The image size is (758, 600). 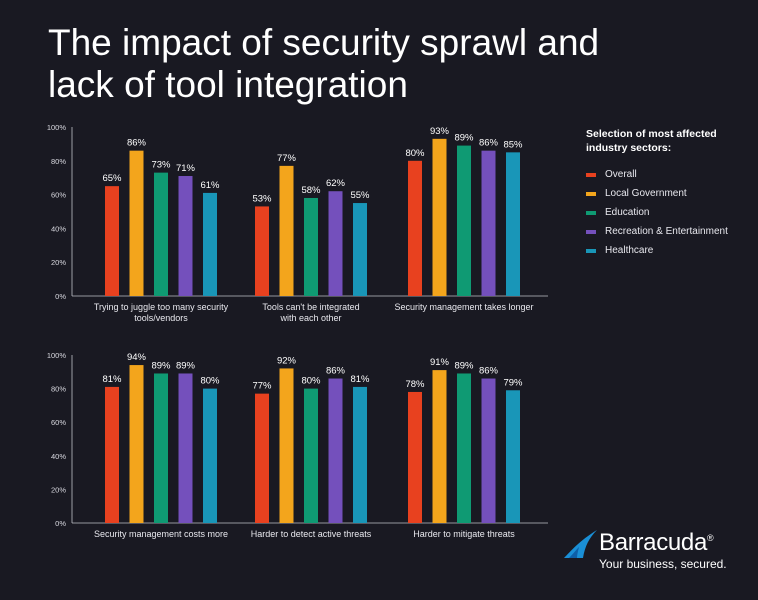 I want to click on brand-tagline: Your business, secured., so click(x=663, y=564).